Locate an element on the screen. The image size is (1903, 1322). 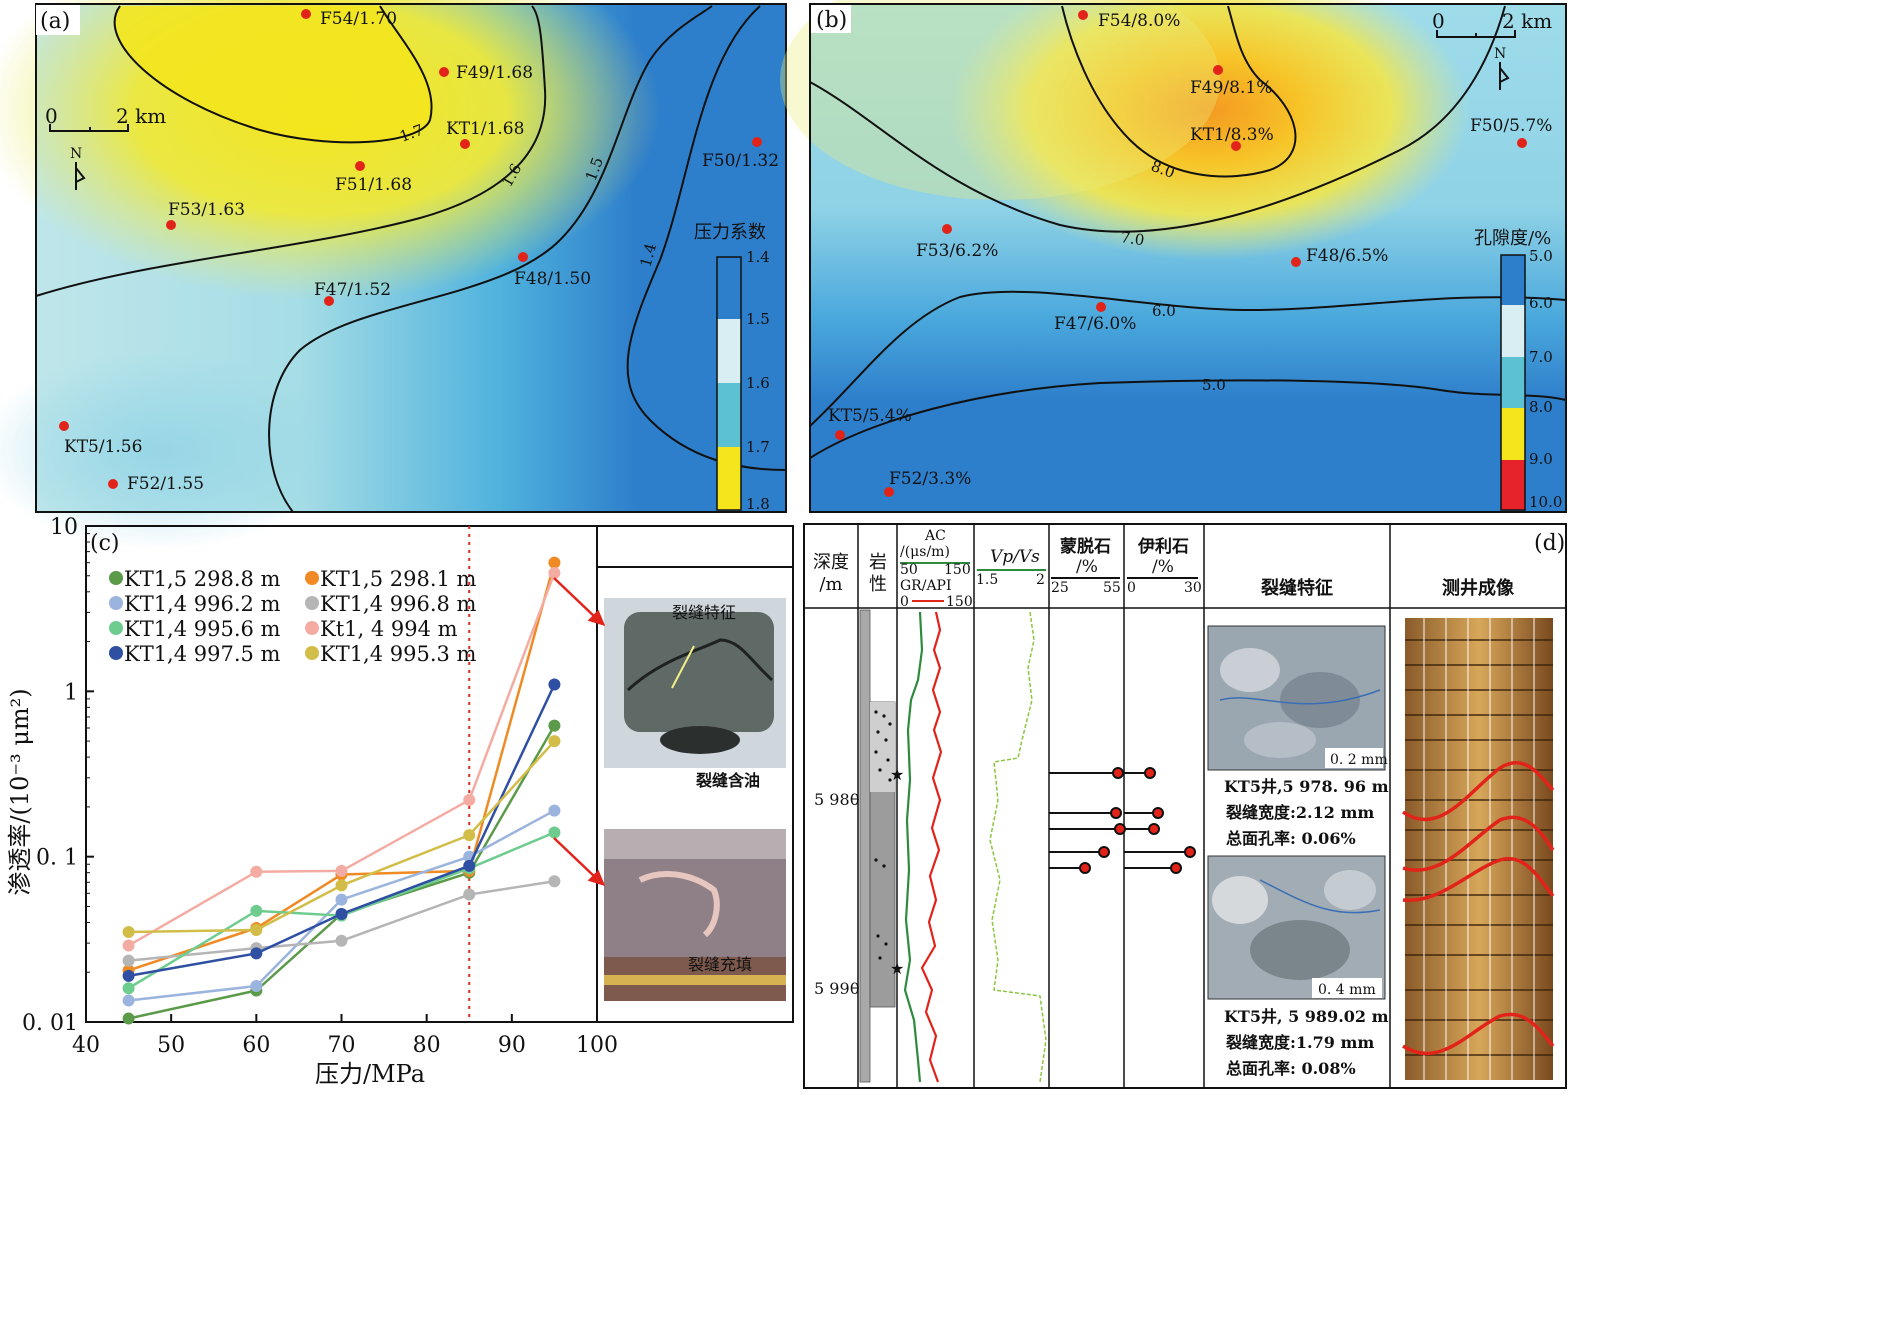
contour-6.0 is located at coordinates (1188, 358).